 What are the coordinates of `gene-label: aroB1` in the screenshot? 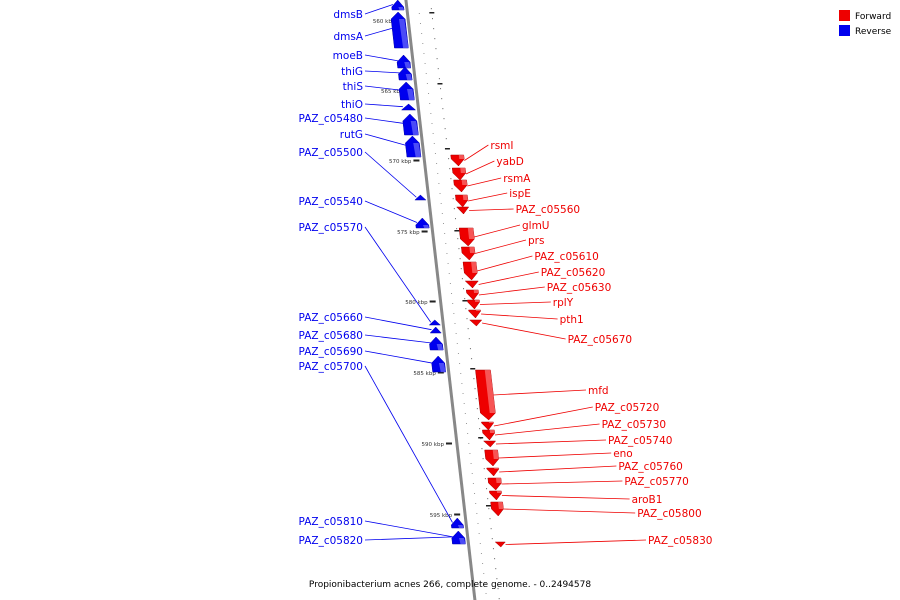 It's located at (647, 500).